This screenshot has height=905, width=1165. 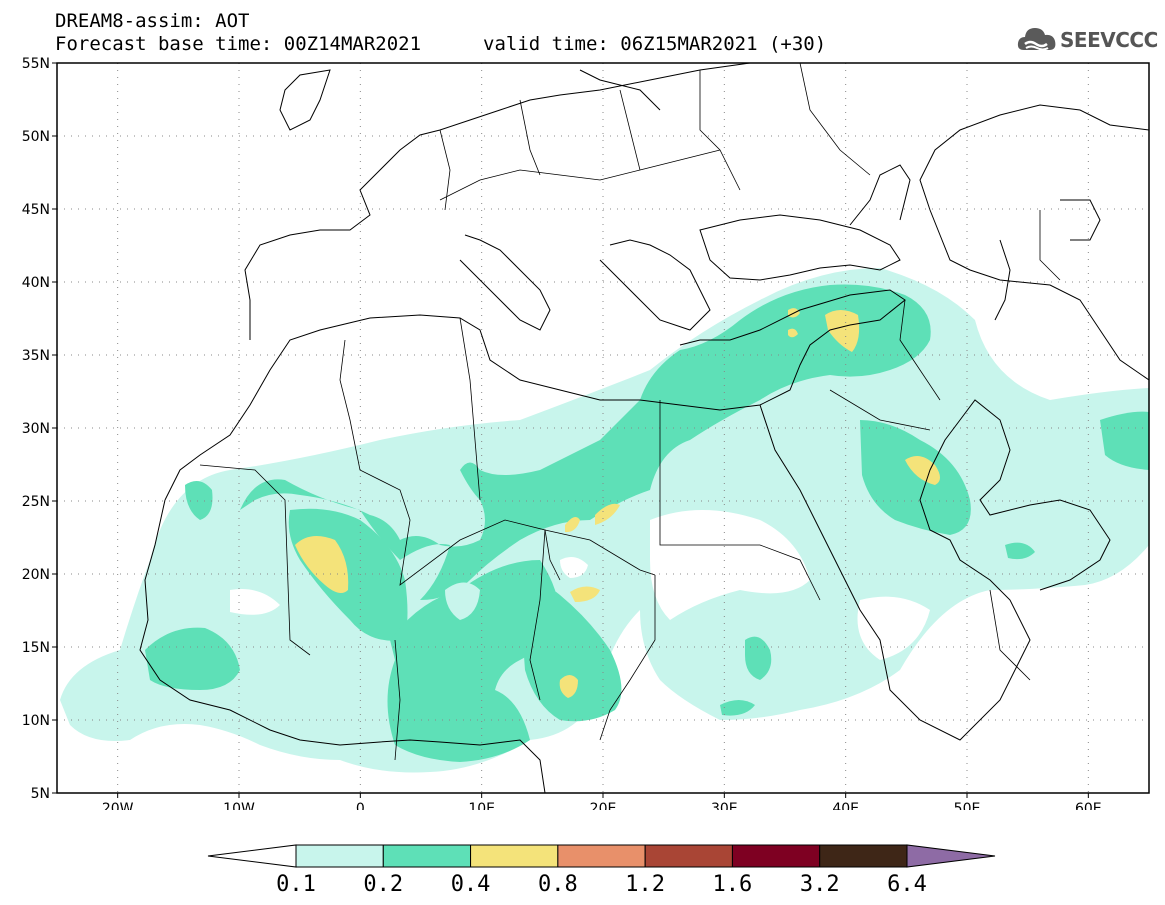 What do you see at coordinates (152, 21) in the screenshot?
I see `map-title: DREAM8-assim: AOT` at bounding box center [152, 21].